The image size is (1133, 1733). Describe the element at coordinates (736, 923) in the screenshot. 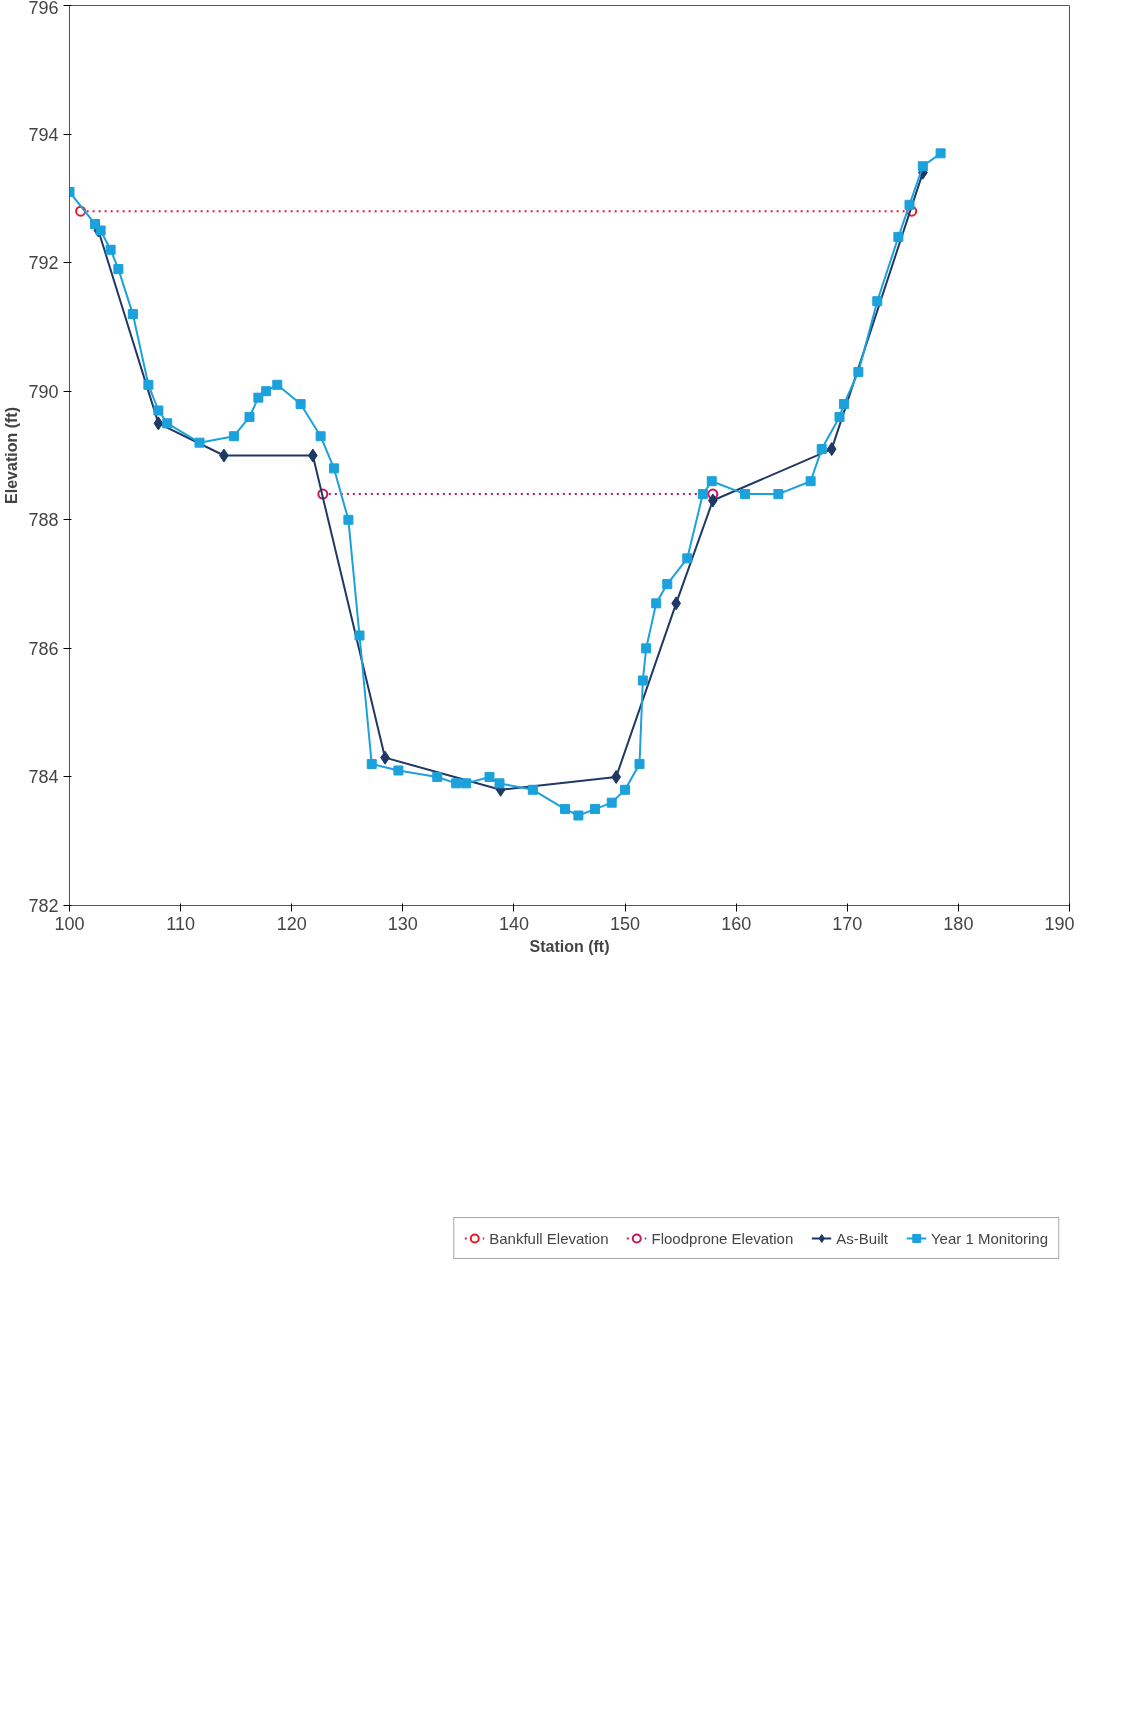

I see `x-tick-label: 160` at that location.